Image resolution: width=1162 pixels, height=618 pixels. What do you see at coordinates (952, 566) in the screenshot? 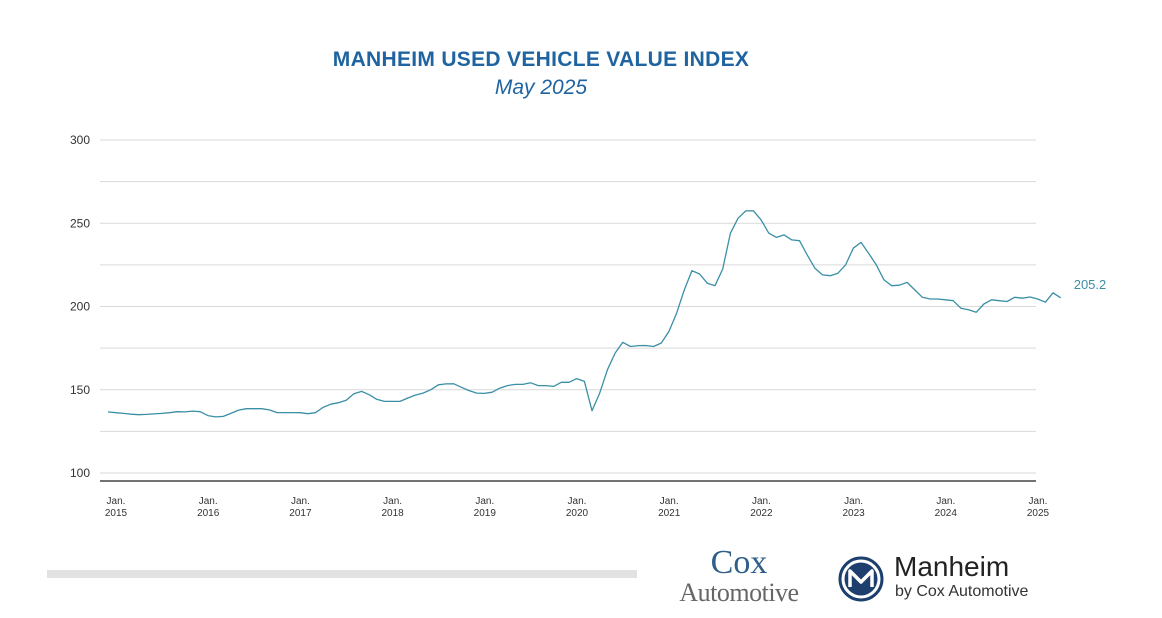
I see `manheim-logo-word: Manheim` at bounding box center [952, 566].